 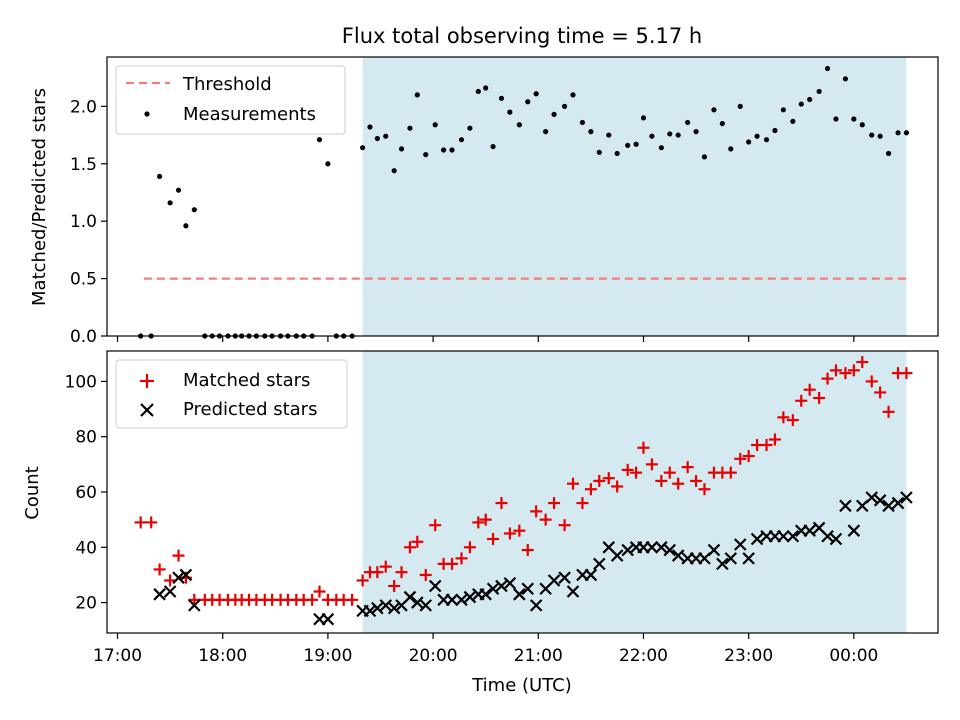 I want to click on predicted-star-markers, so click(x=533, y=558).